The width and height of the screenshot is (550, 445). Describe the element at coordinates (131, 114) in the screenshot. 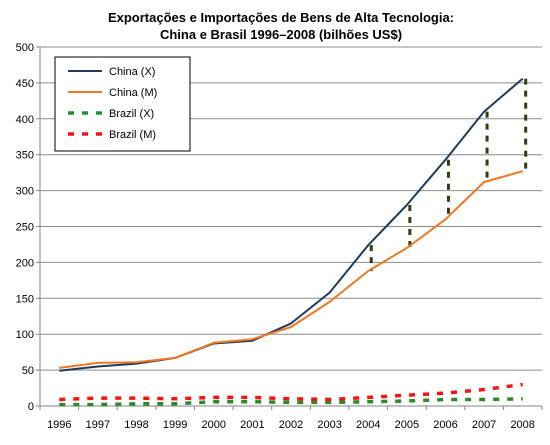

I see `legend-label: Brazil (X)` at that location.